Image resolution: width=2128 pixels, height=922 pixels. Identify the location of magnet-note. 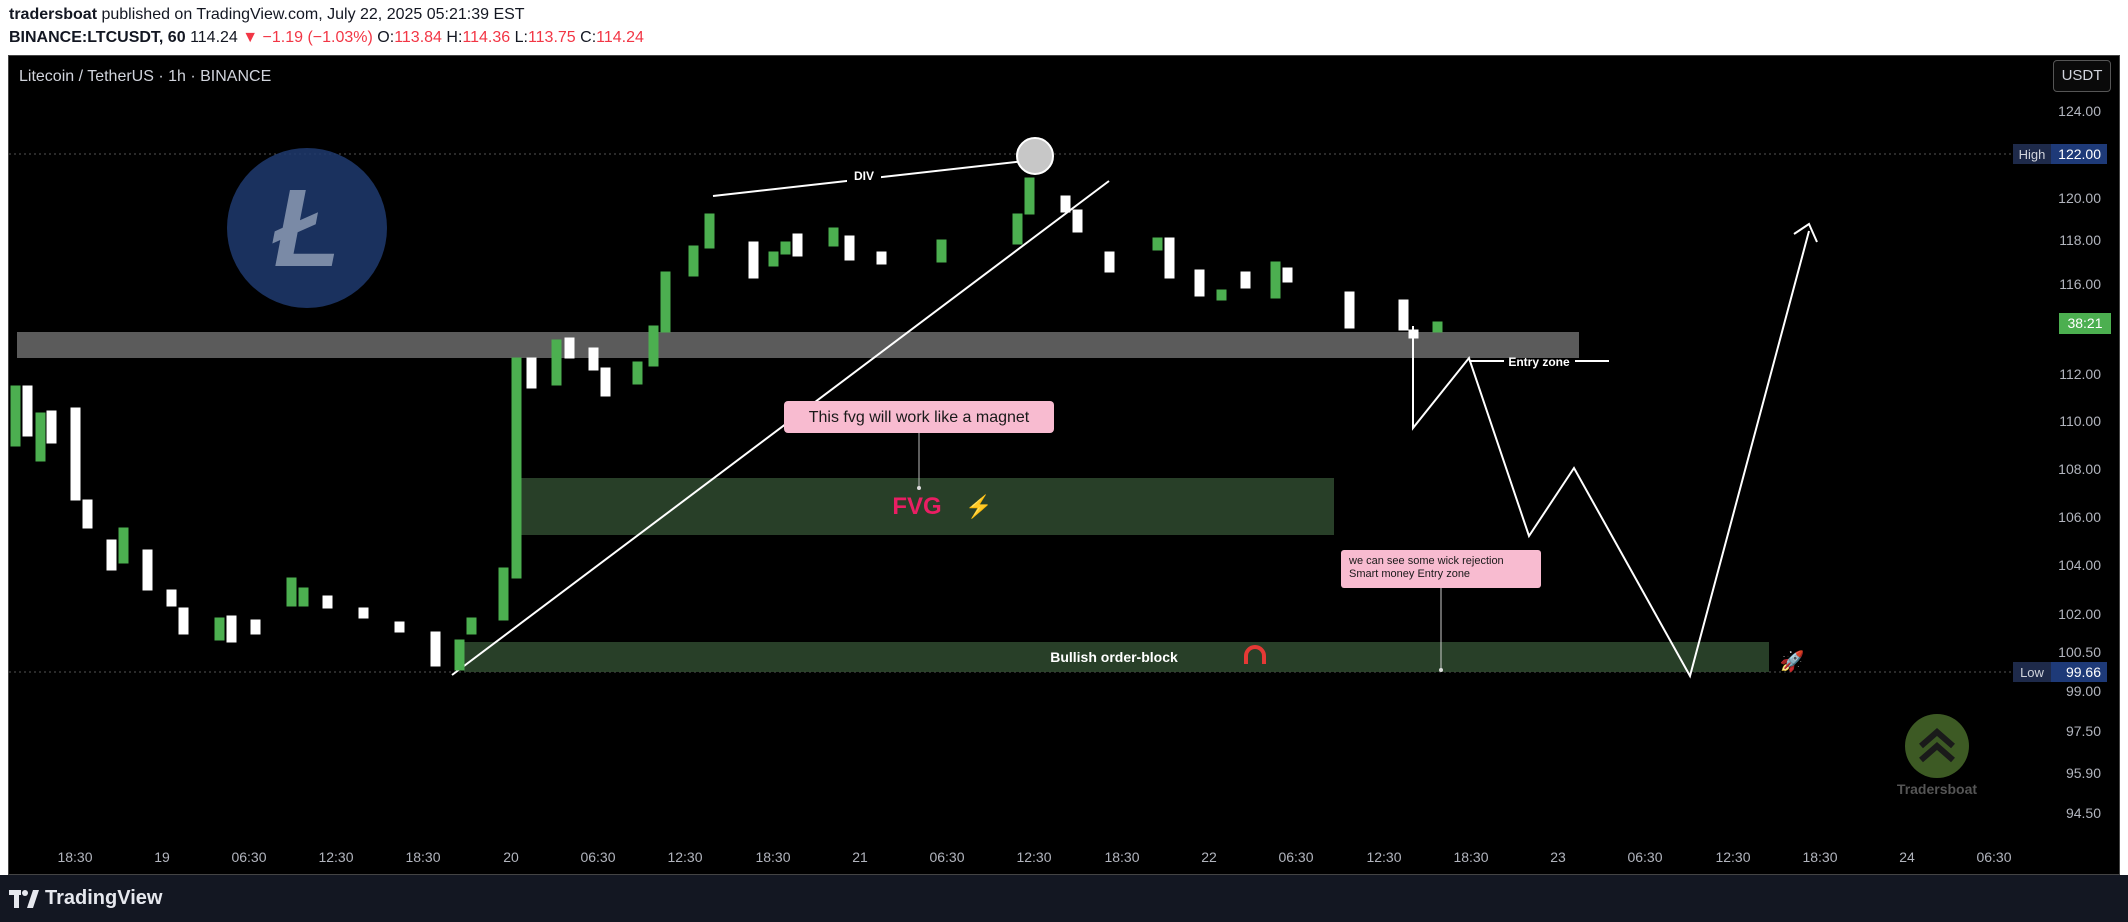
(919, 417).